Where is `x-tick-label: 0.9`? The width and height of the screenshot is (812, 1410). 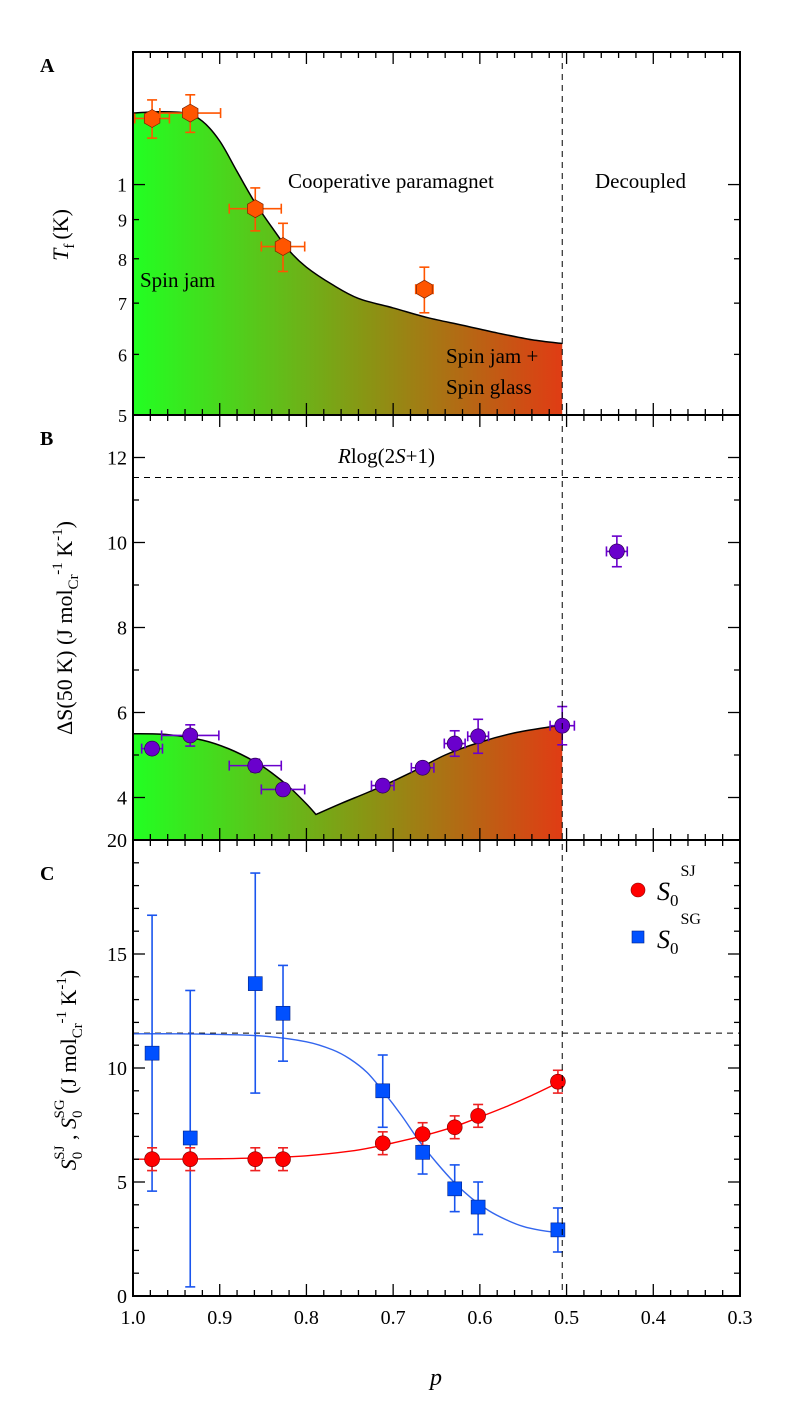
x-tick-label: 0.9 is located at coordinates (219, 1318).